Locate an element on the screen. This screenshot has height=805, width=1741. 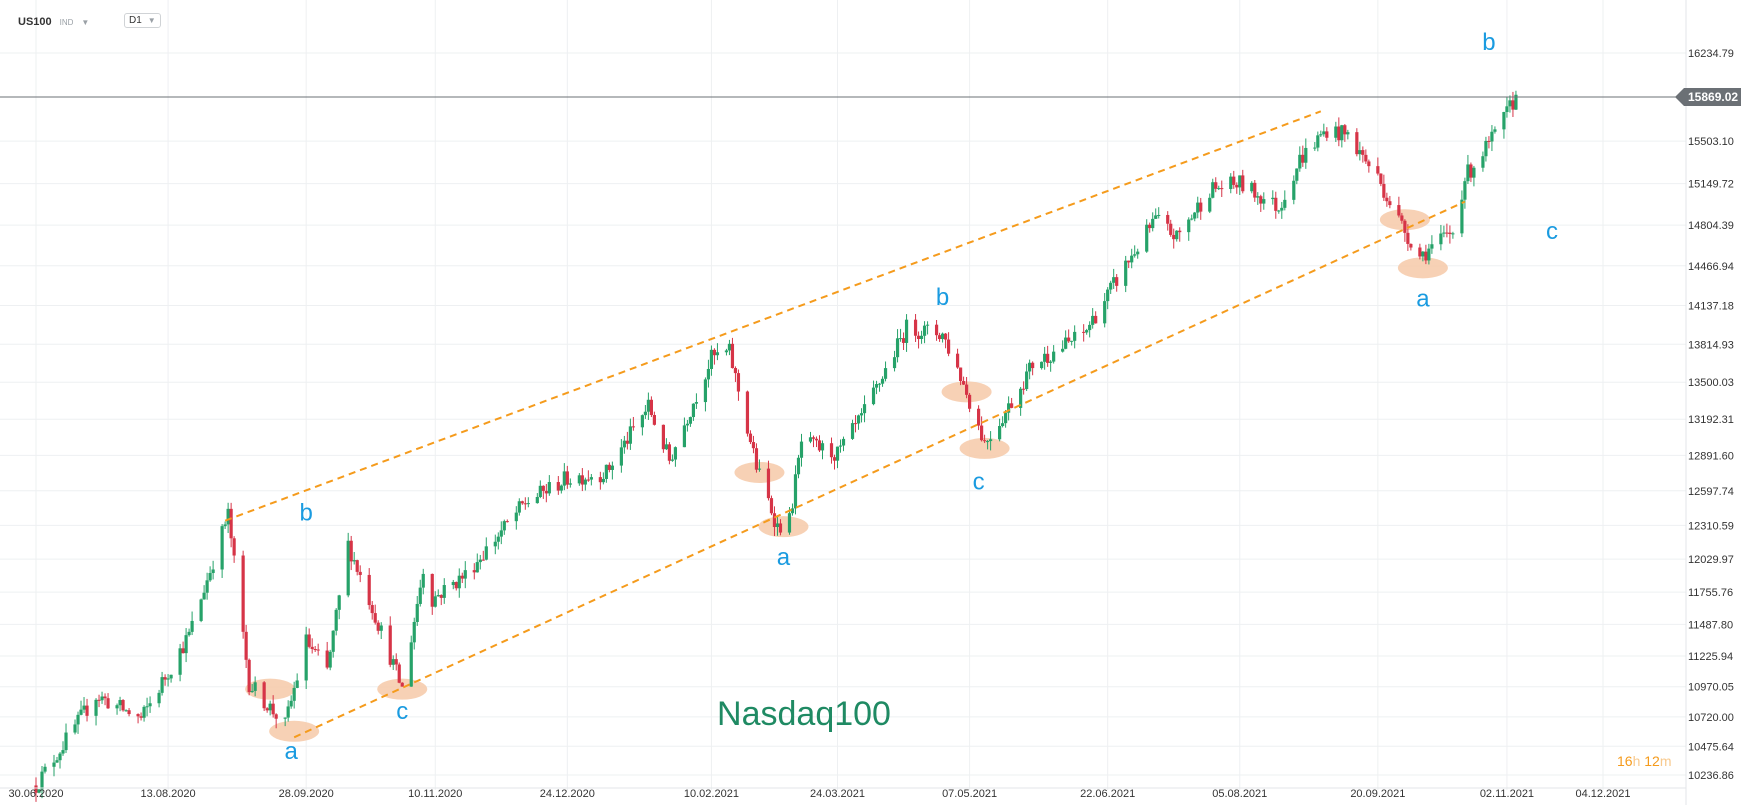
timeframe-select: D1 ▼ is located at coordinates (142, 20).